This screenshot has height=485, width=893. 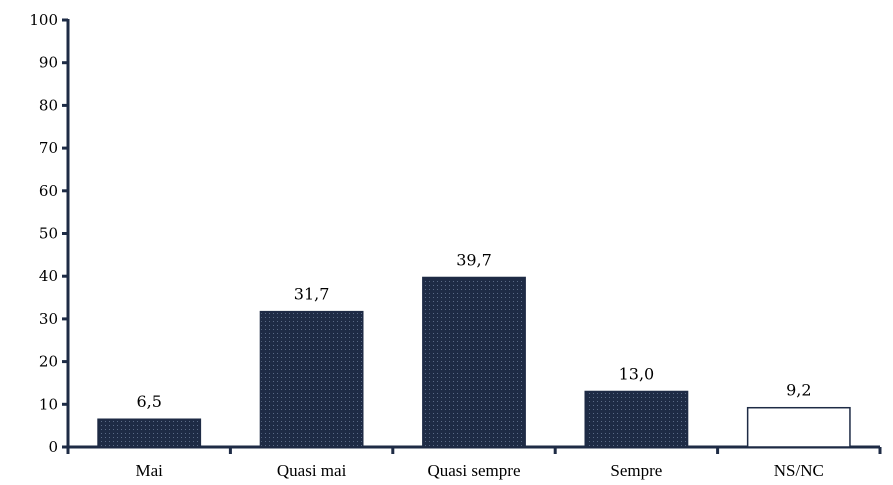 What do you see at coordinates (474, 259) in the screenshot?
I see `data-label: 39,7` at bounding box center [474, 259].